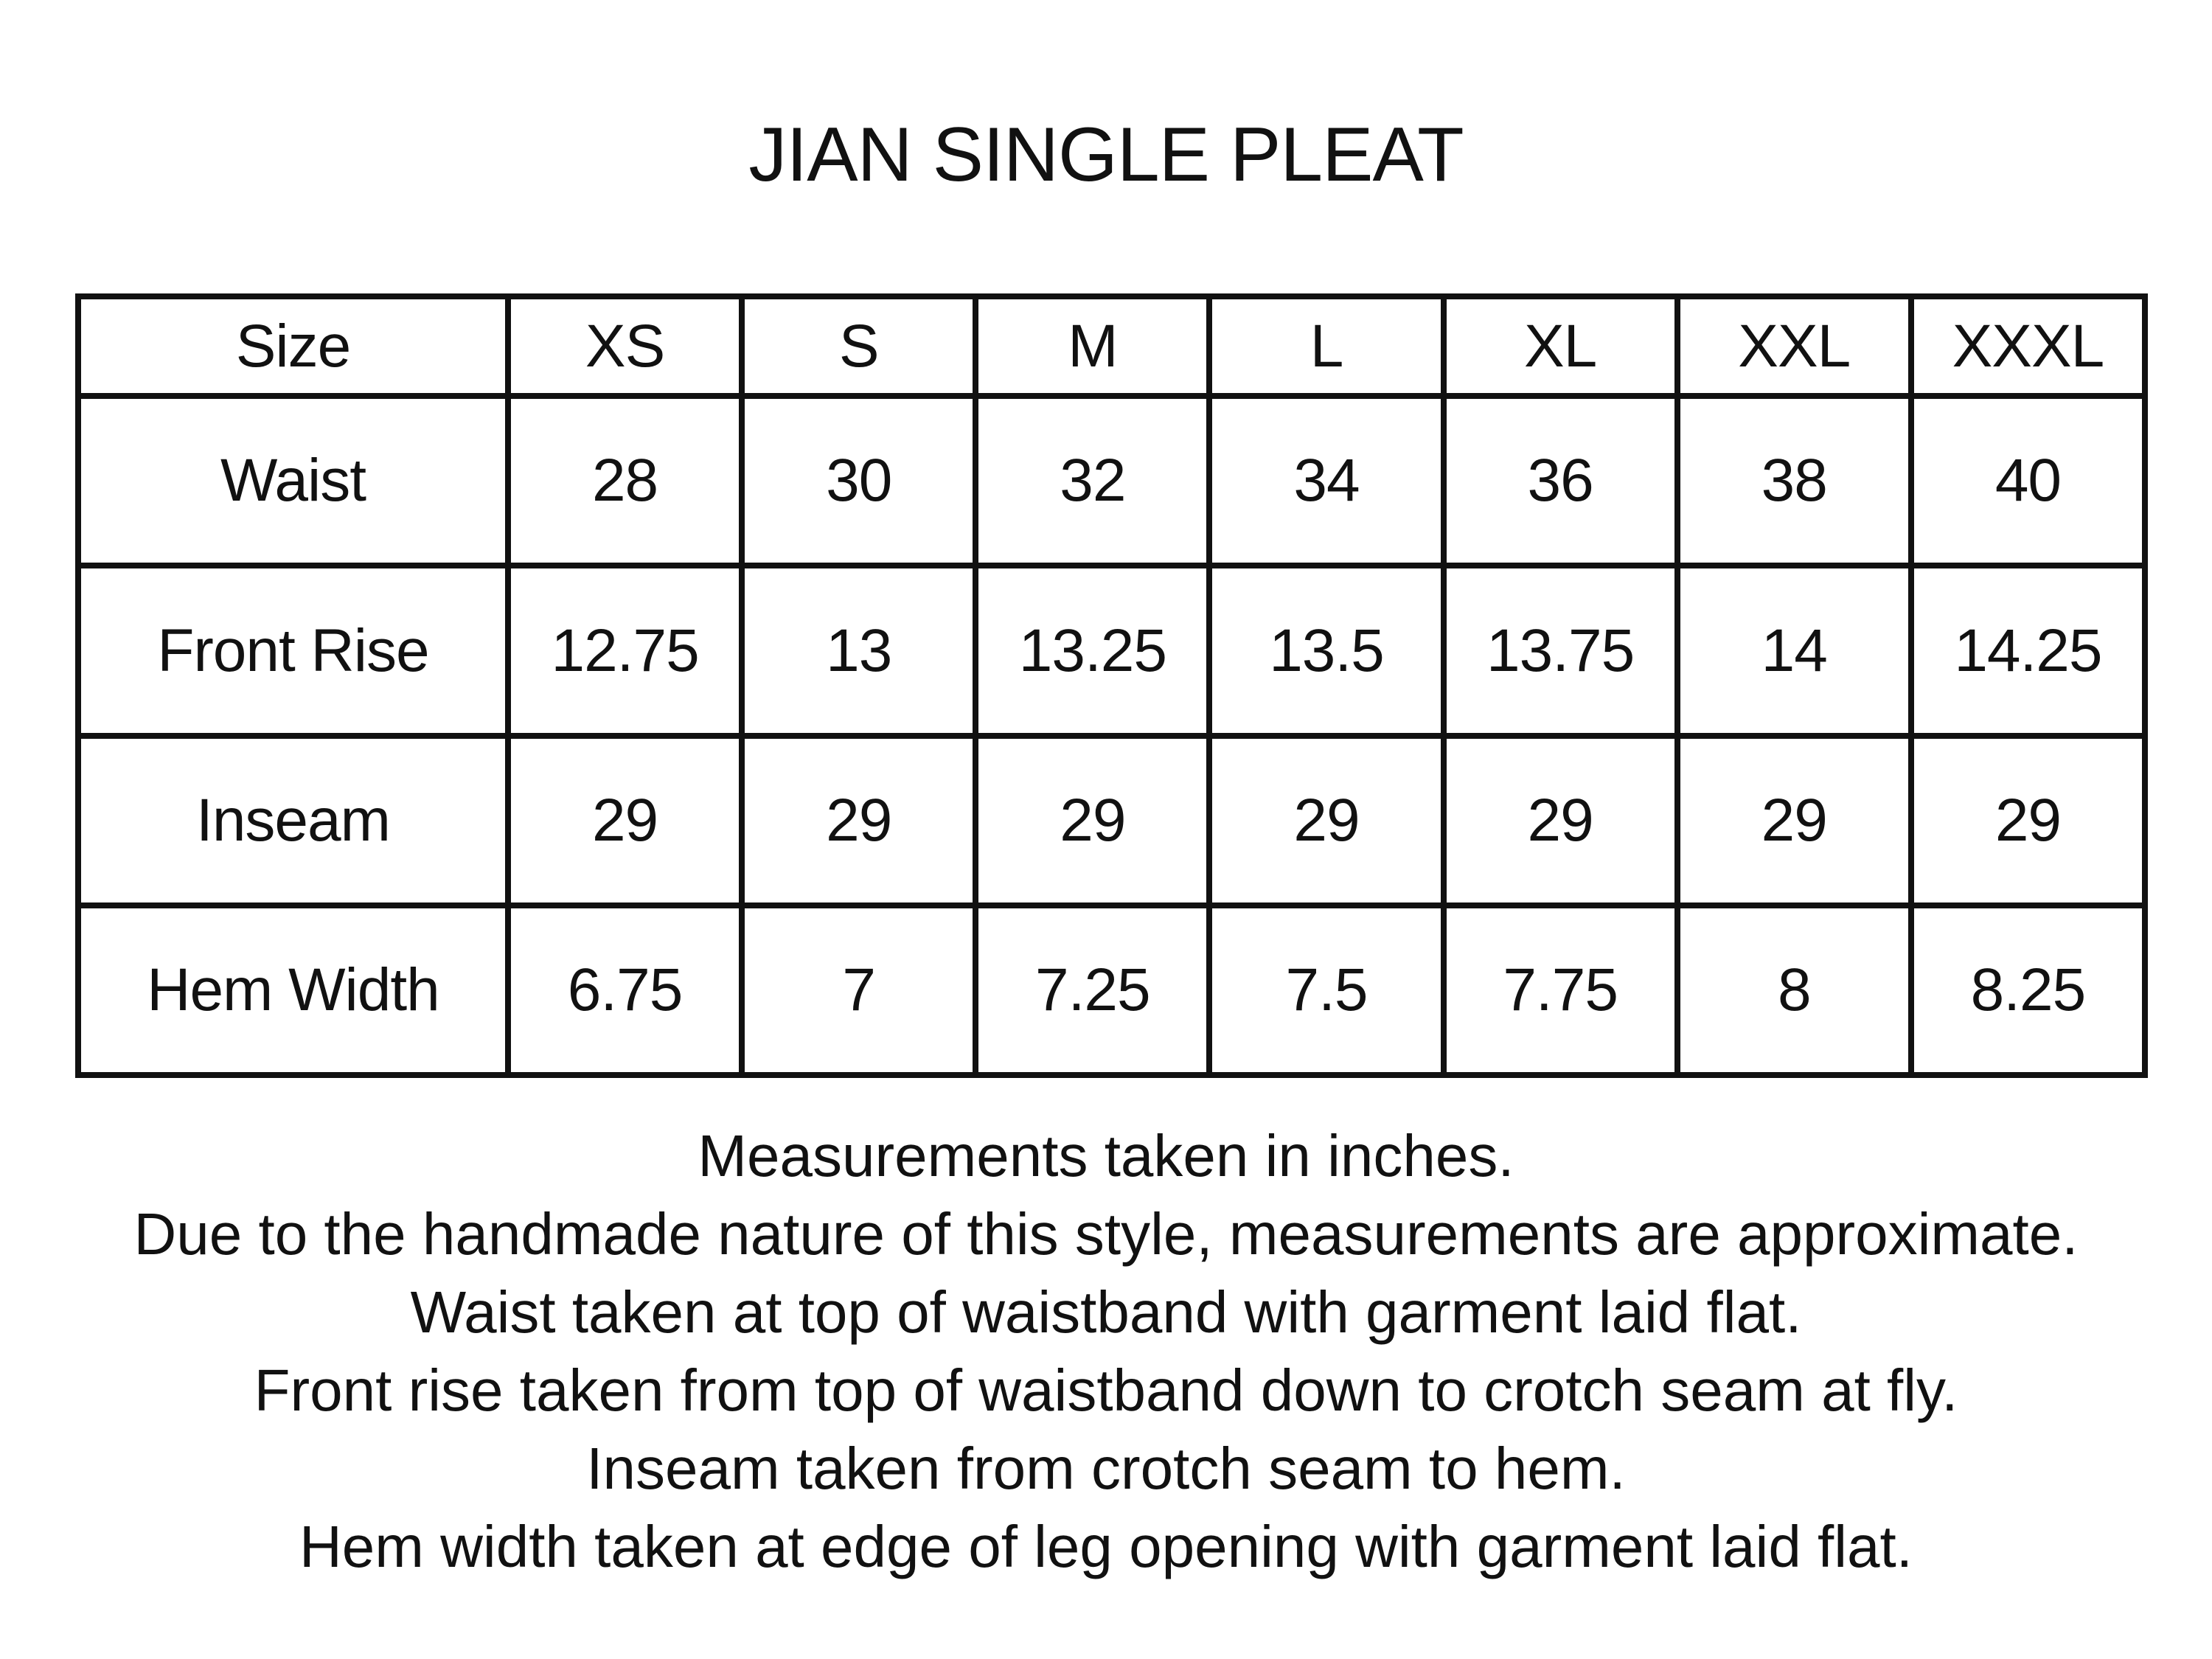 The image size is (2212, 1659). I want to click on table-cell: 14, so click(1794, 651).